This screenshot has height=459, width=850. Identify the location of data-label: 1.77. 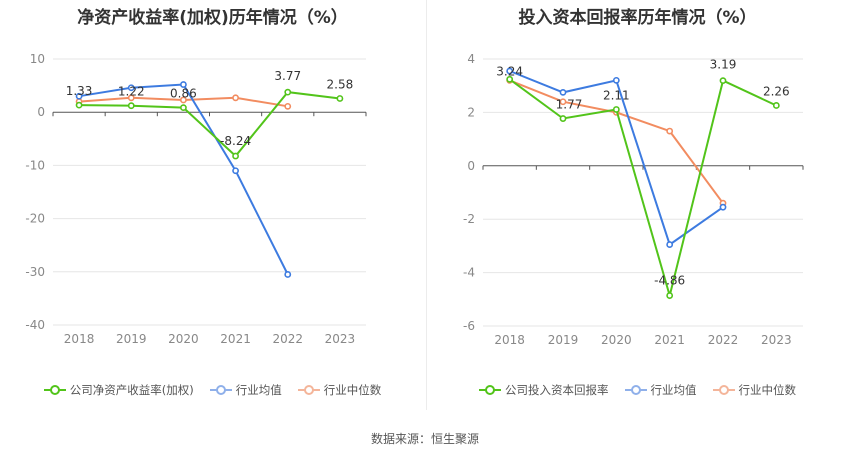
(569, 105).